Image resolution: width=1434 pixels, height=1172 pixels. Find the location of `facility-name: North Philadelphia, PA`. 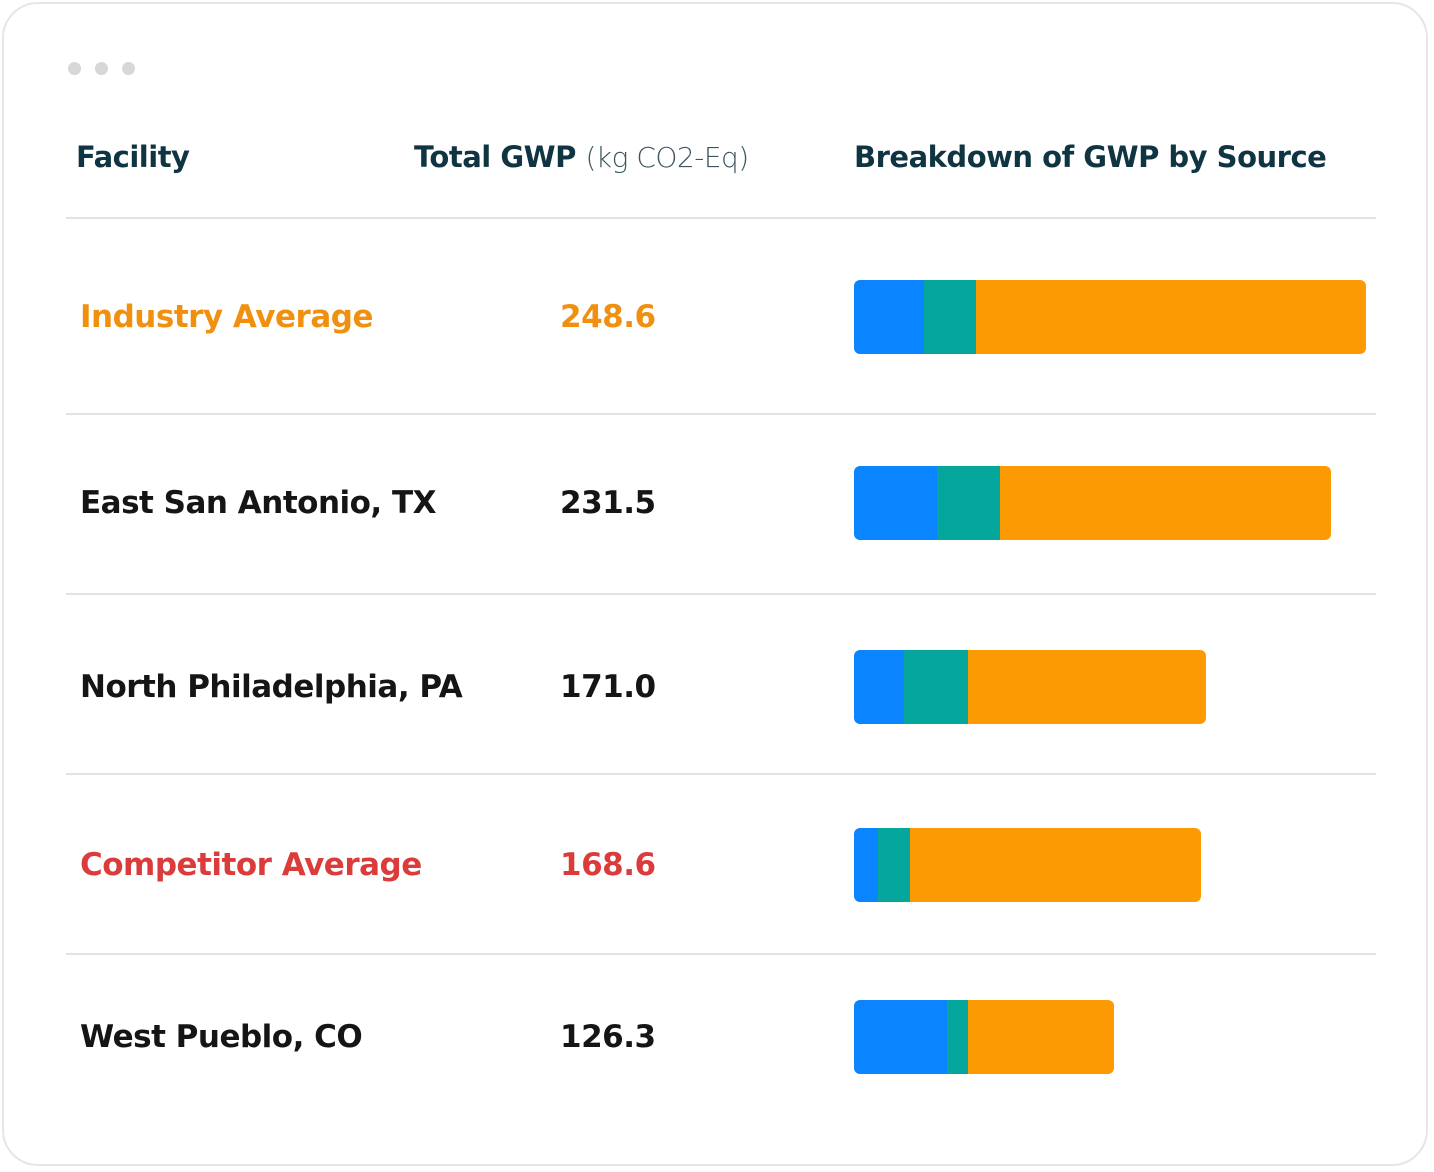

facility-name: North Philadelphia, PA is located at coordinates (271, 687).